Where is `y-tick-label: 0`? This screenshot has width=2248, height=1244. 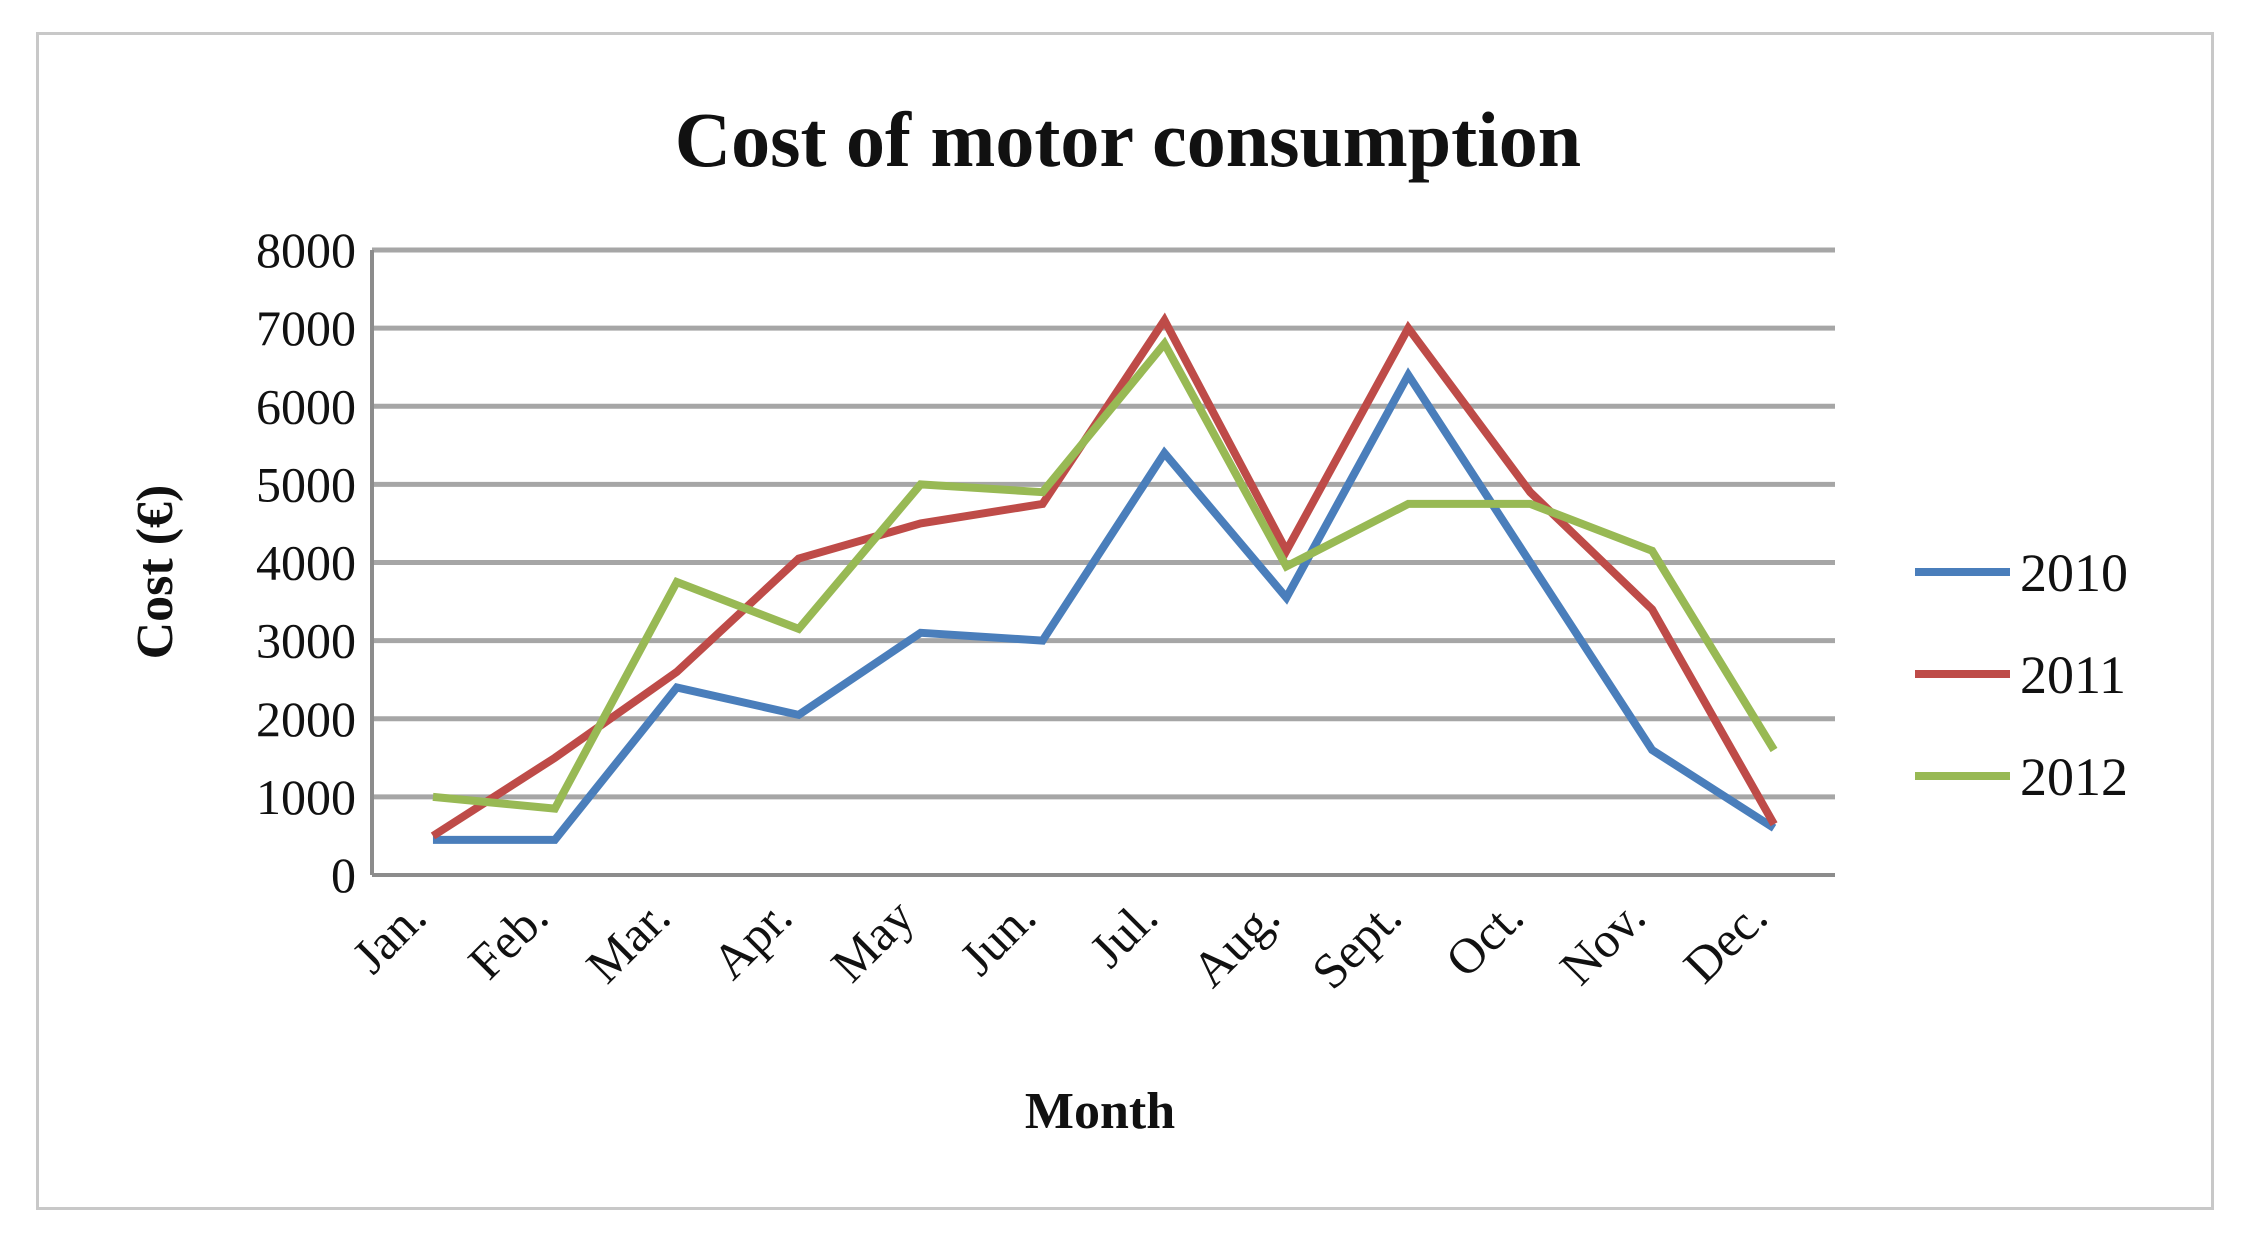
y-tick-label: 0 is located at coordinates (343, 875).